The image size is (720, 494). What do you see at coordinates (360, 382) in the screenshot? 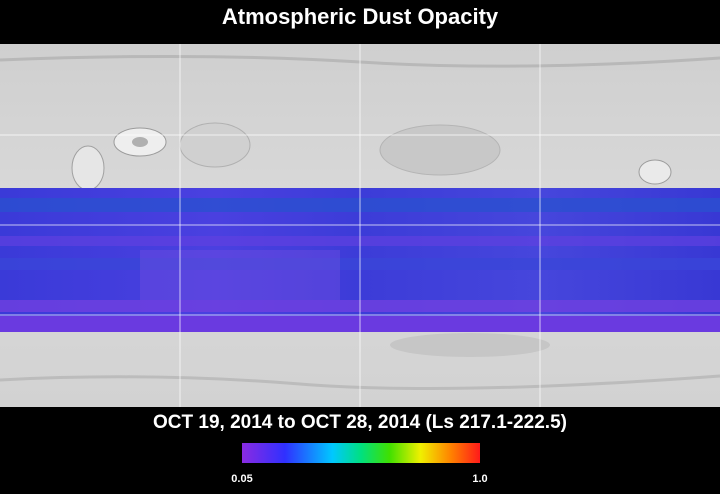
I see `terrain-ridge` at bounding box center [360, 382].